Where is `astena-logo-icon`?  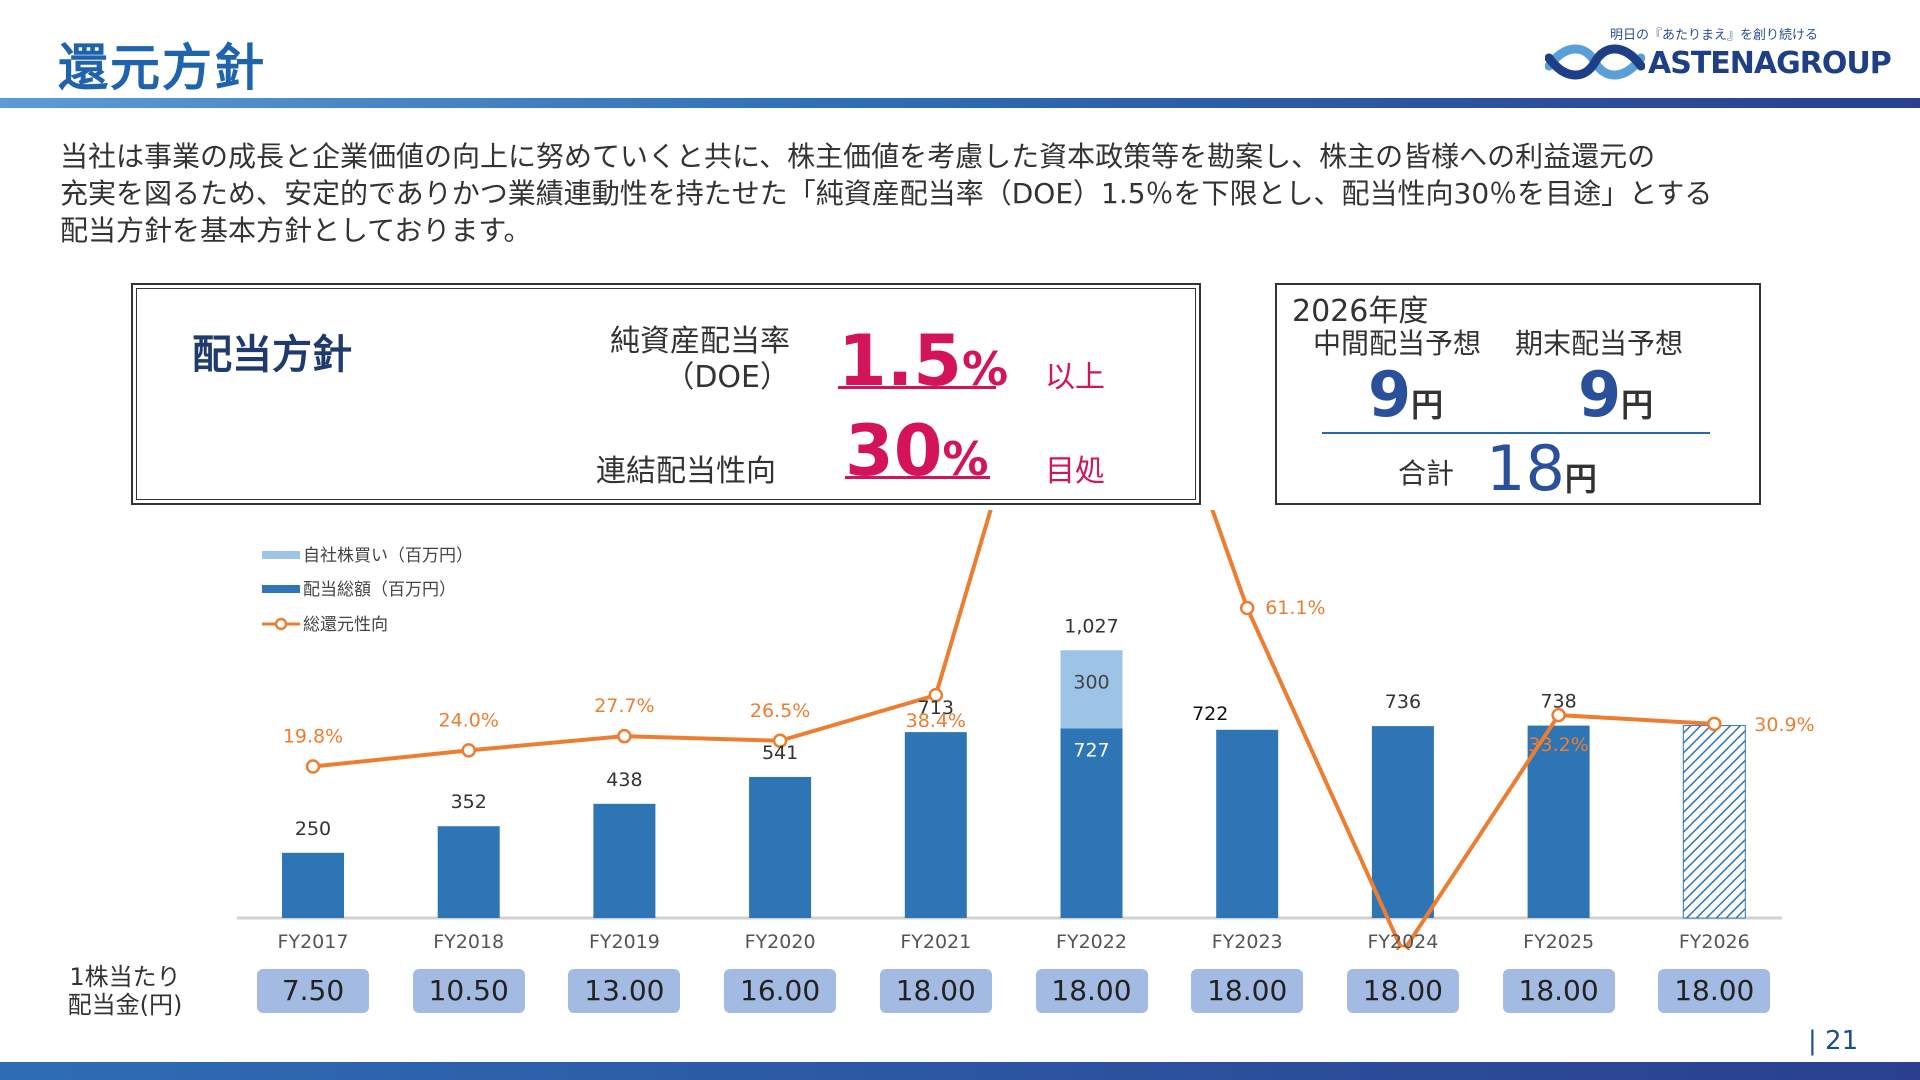 astena-logo-icon is located at coordinates (1595, 62).